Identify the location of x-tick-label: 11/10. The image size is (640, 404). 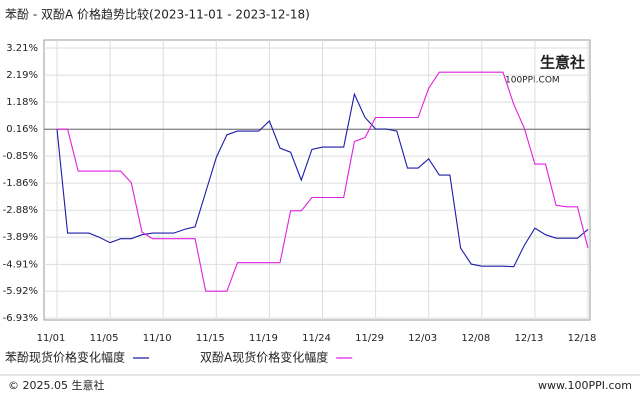
(157, 338).